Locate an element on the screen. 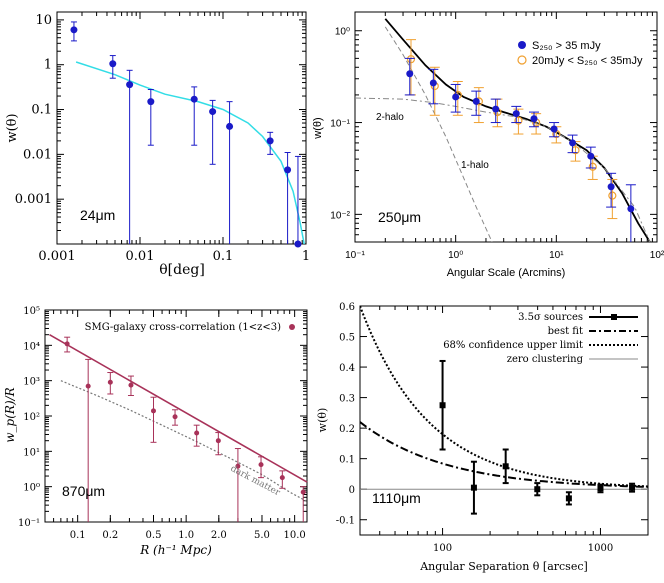 This screenshot has height=583, width=664. x-tick-label: 100 is located at coordinates (442, 548).